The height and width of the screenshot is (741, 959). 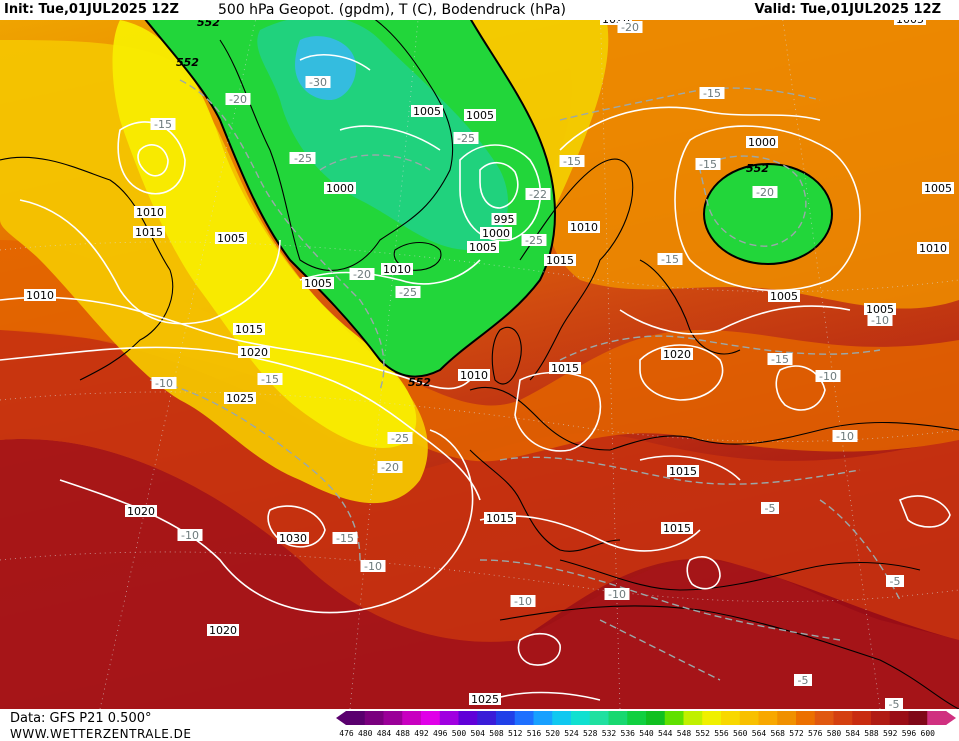 What do you see at coordinates (365, 733) in the screenshot?
I see `scale-tick-label: 480` at bounding box center [365, 733].